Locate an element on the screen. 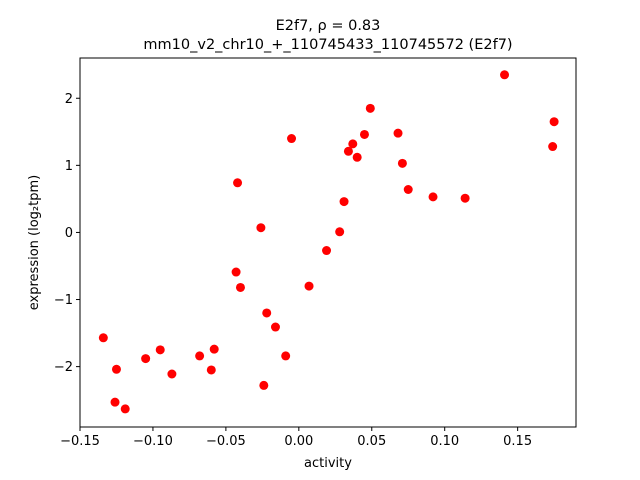 The height and width of the screenshot is (480, 640). y-tick-label: 0 is located at coordinates (69, 233).